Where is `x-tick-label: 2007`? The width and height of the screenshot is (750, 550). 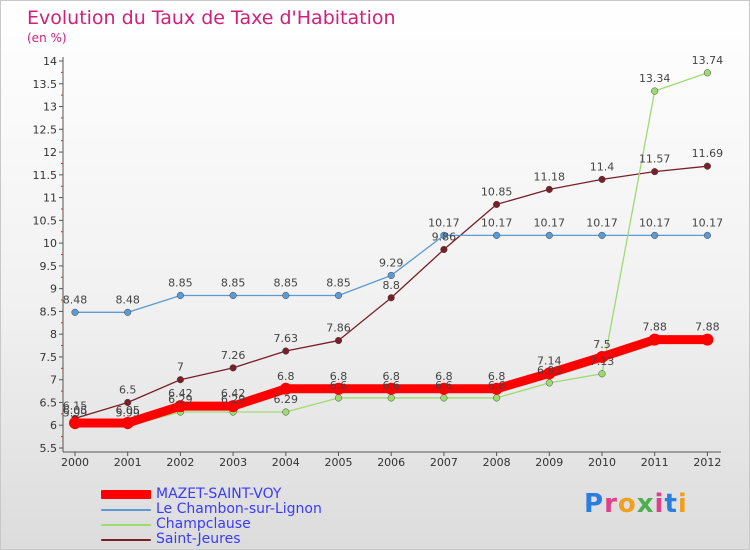 x-tick-label: 2007 is located at coordinates (444, 462).